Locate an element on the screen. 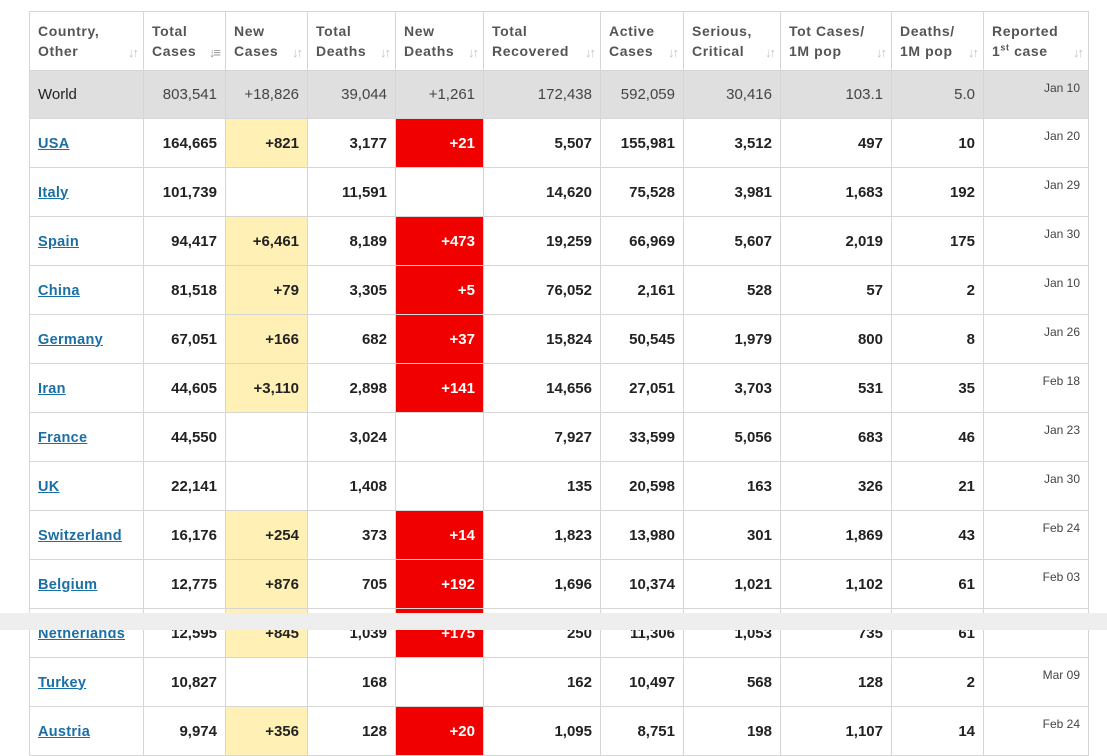 Image resolution: width=1107 pixels, height=756 pixels. country-link: Switzerland is located at coordinates (80, 535).